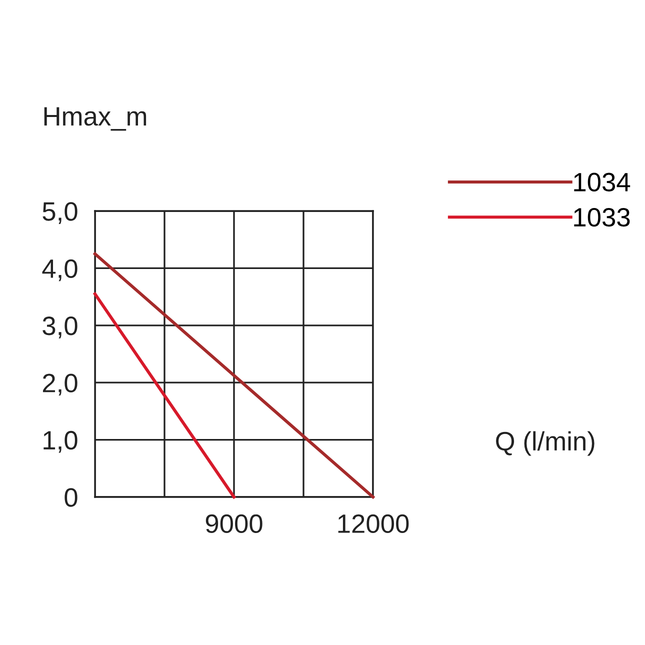 The image size is (645, 645). What do you see at coordinates (60, 213) in the screenshot?
I see `y-tick-label: 5,0` at bounding box center [60, 213].